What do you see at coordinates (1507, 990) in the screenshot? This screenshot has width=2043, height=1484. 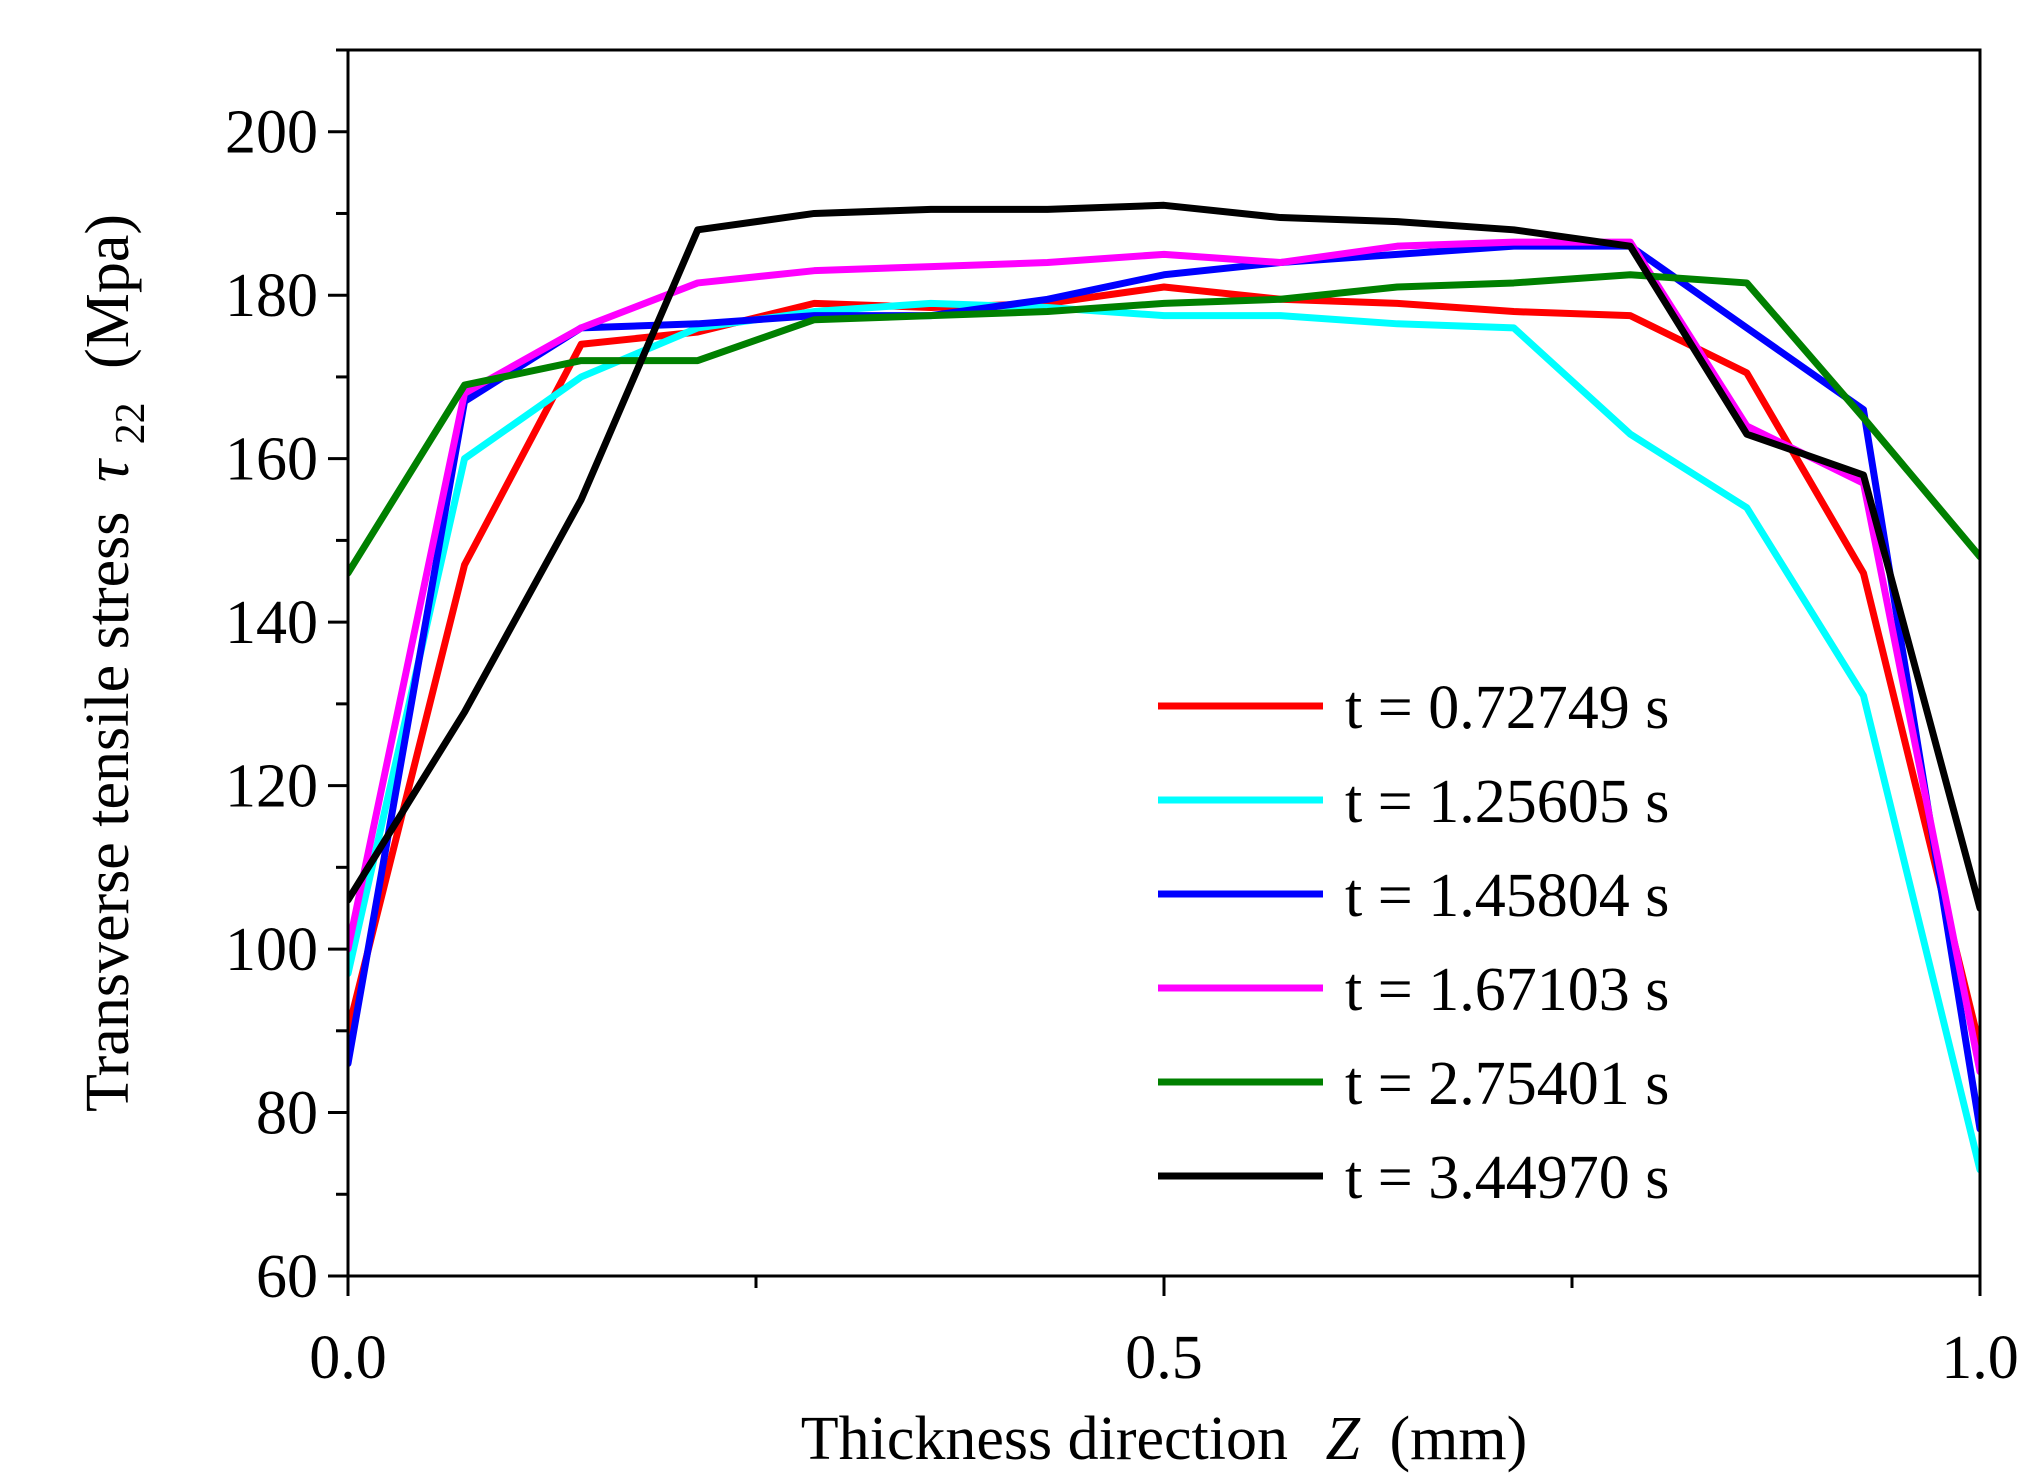 I see `legend-label: t = 1.67103 s` at bounding box center [1507, 990].